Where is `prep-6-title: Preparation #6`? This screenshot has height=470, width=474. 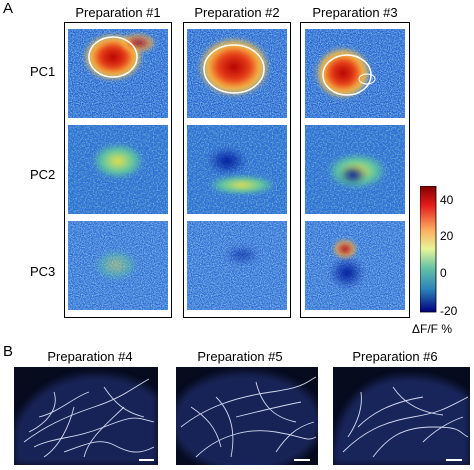 prep-6-title: Preparation #6 is located at coordinates (395, 356).